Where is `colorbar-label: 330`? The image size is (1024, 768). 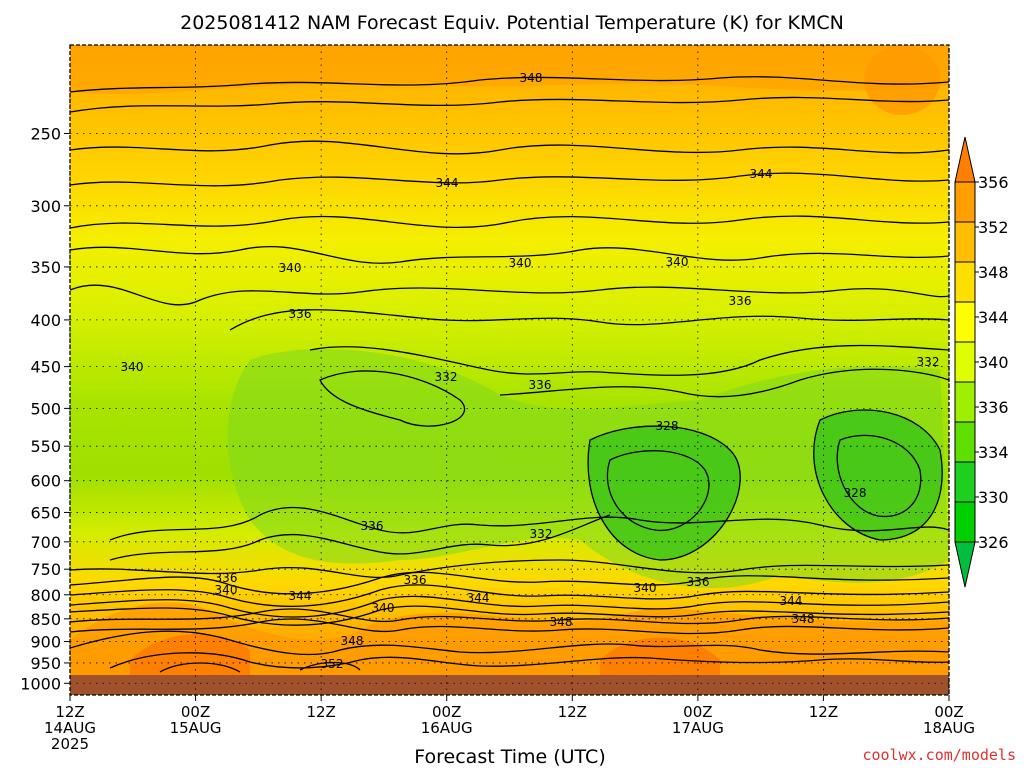 colorbar-label: 330 is located at coordinates (993, 497).